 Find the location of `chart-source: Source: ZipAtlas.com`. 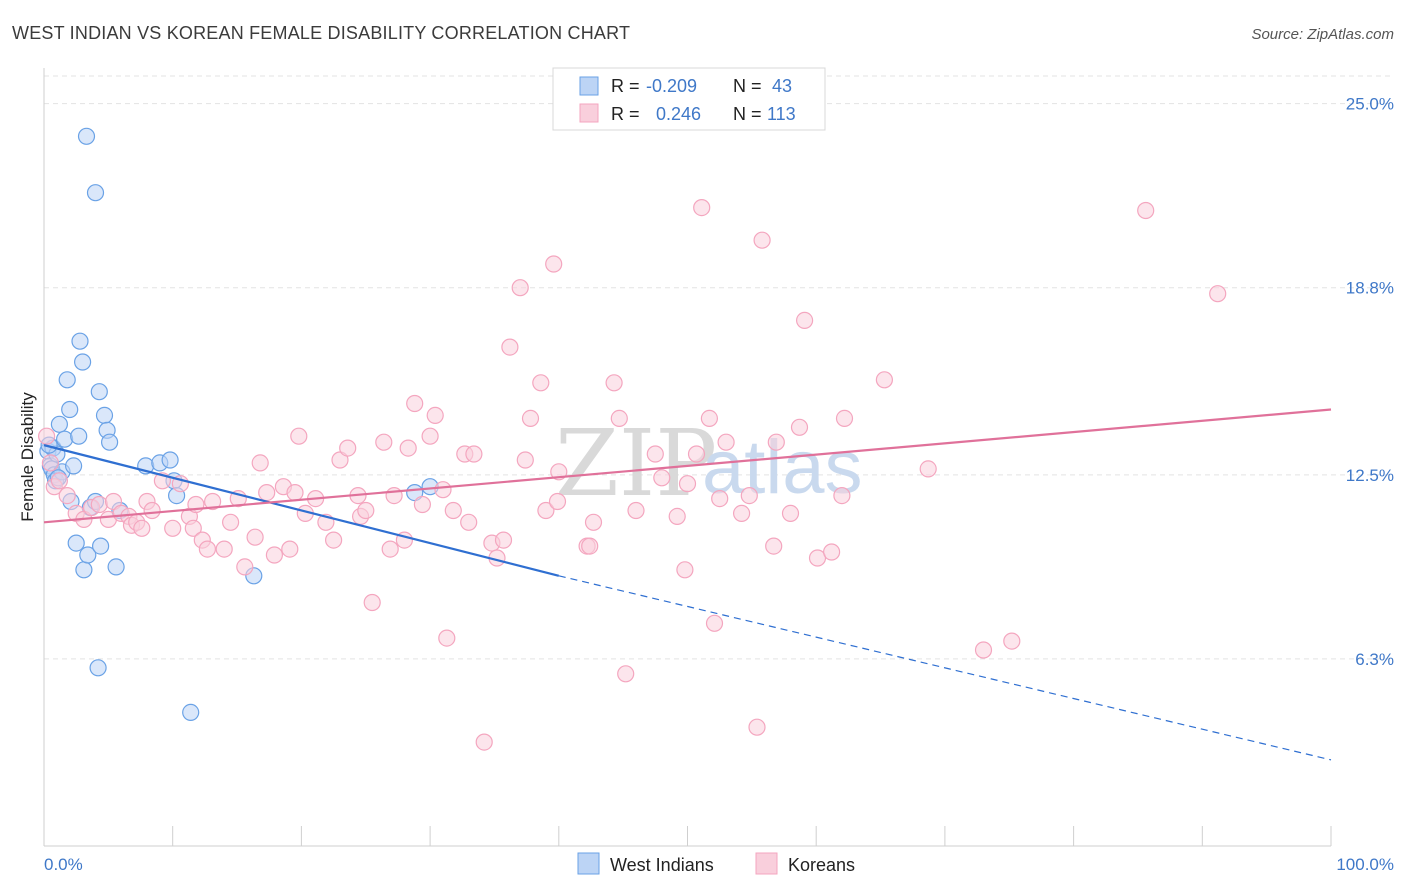

chart-source: Source: ZipAtlas.com is located at coordinates (1322, 34).